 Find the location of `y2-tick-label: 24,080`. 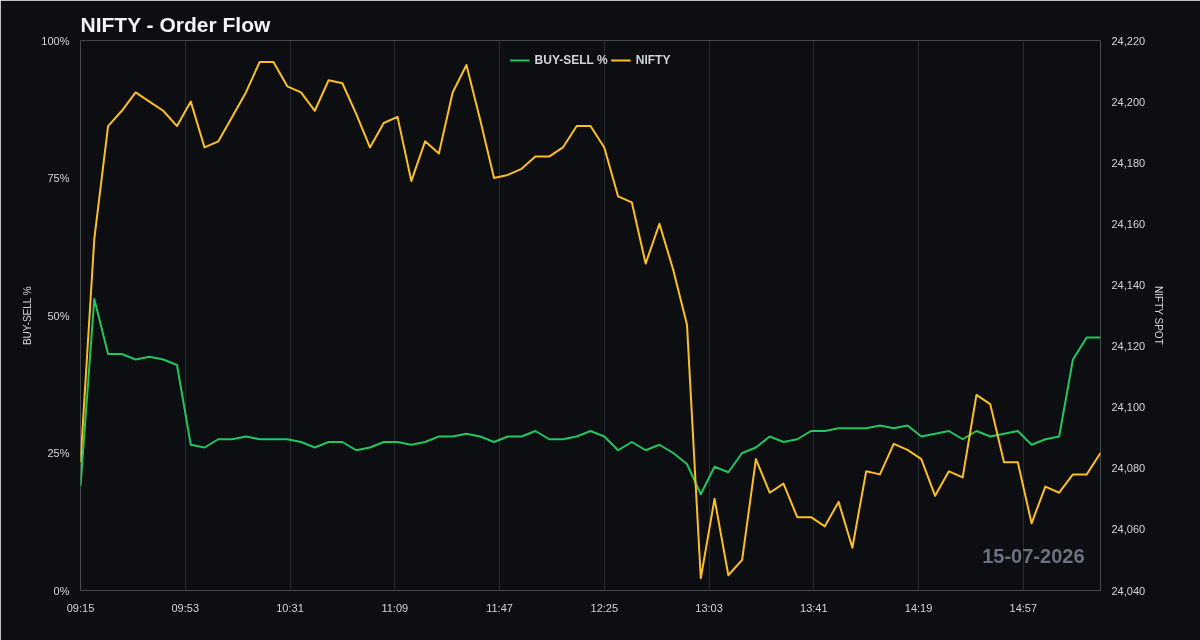

y2-tick-label: 24,080 is located at coordinates (1128, 468).